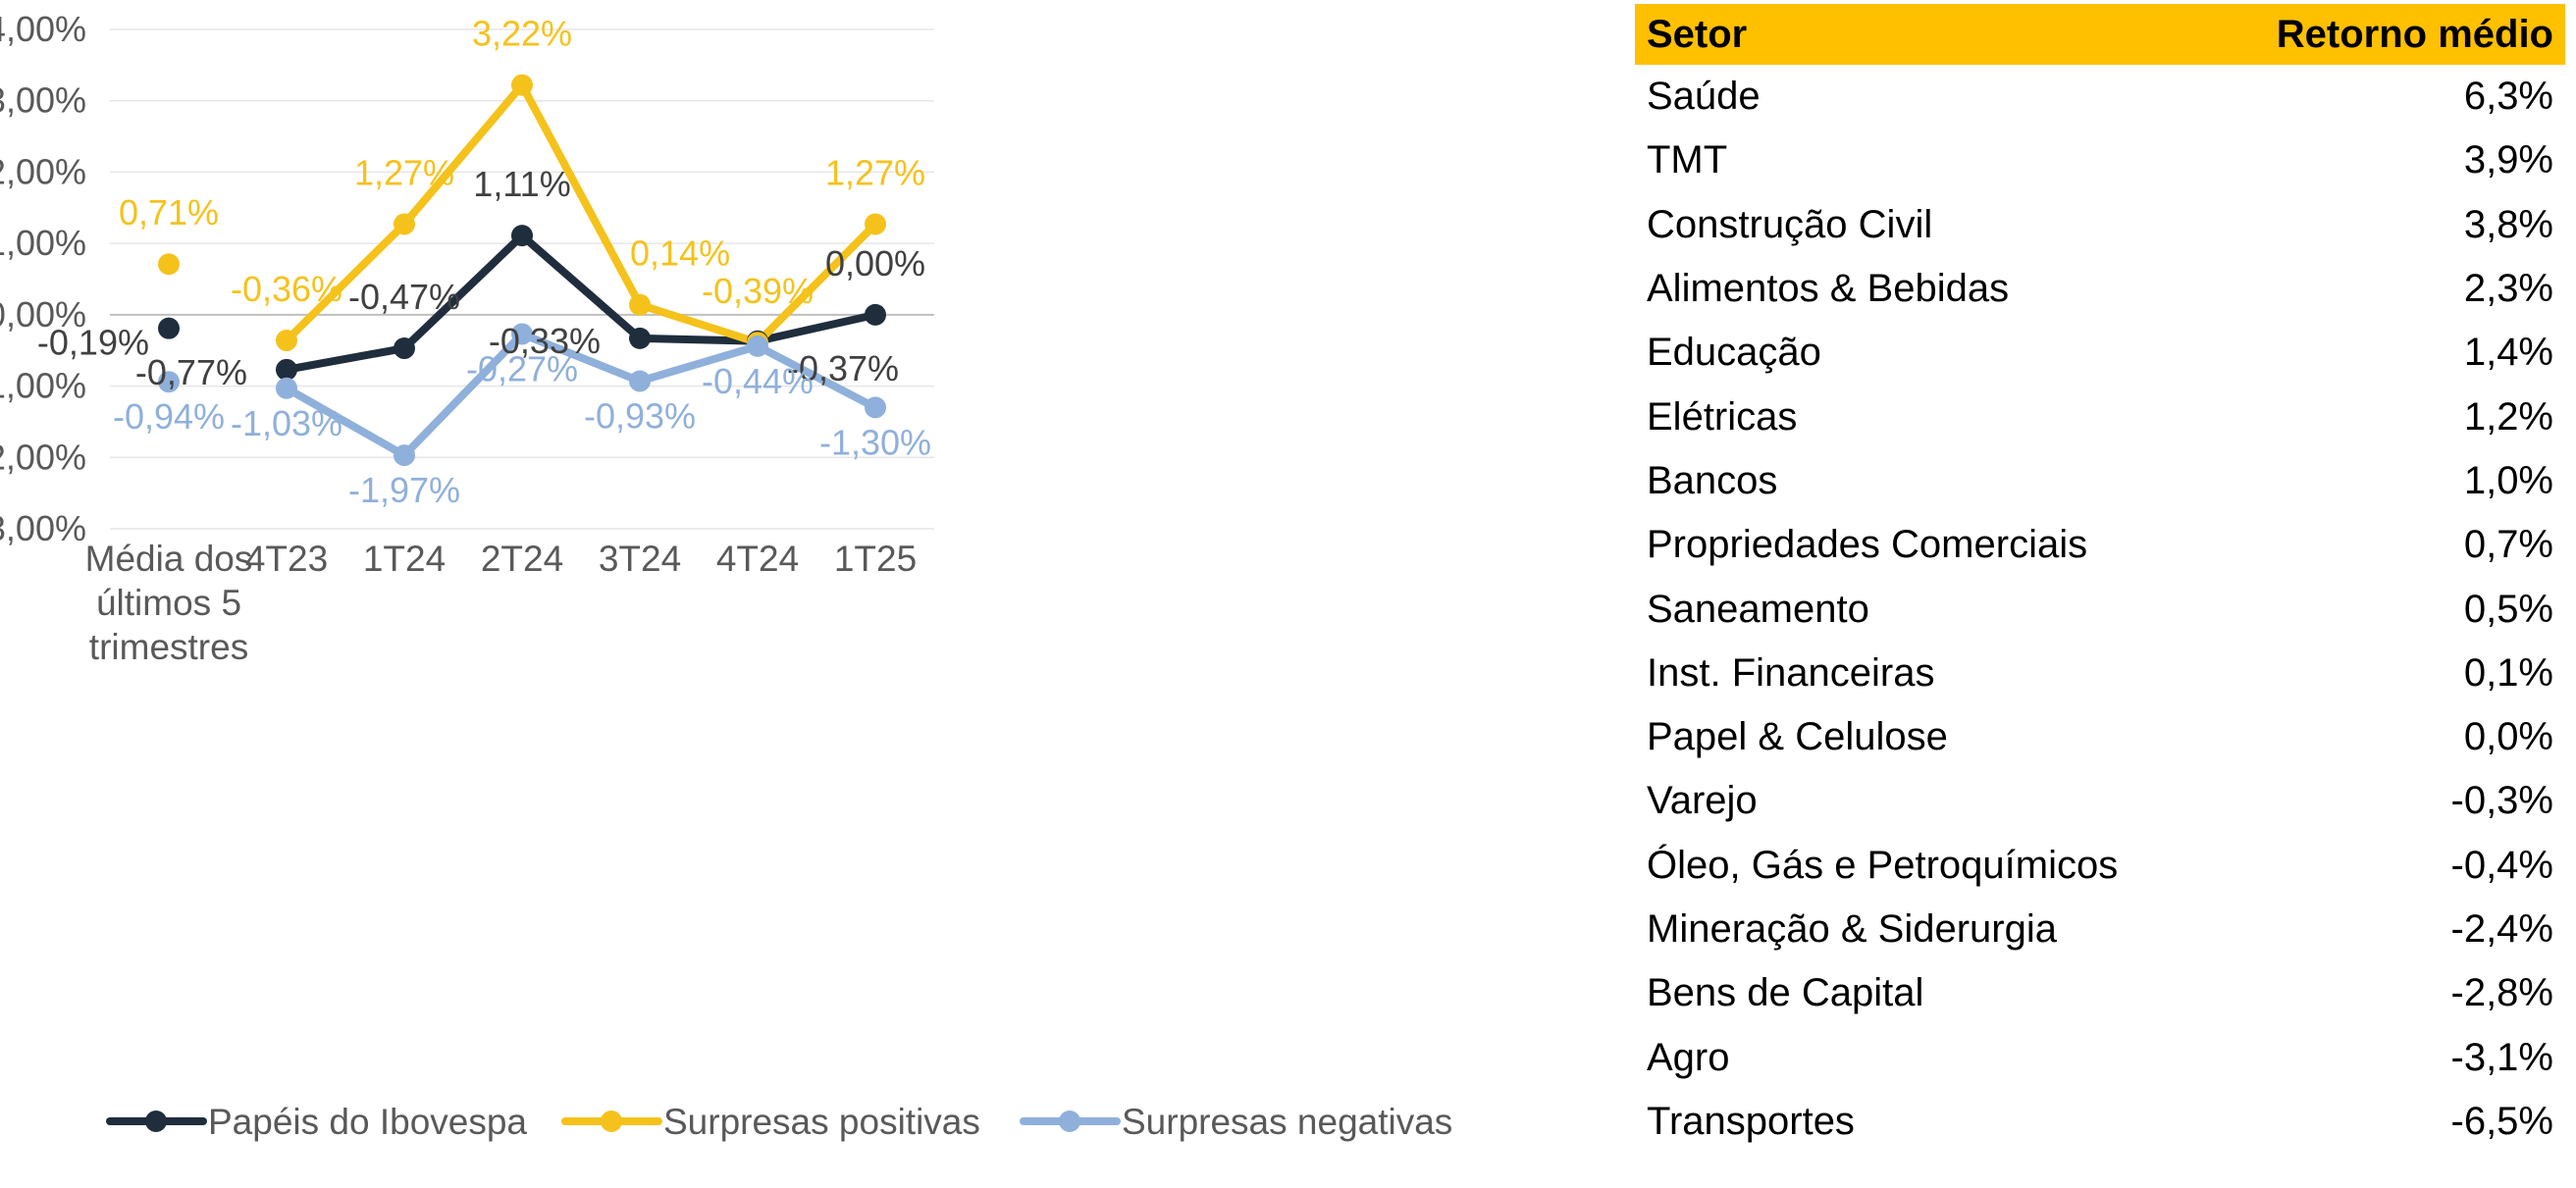 This screenshot has width=2576, height=1188. I want to click on data-label: -1,30%, so click(875, 442).